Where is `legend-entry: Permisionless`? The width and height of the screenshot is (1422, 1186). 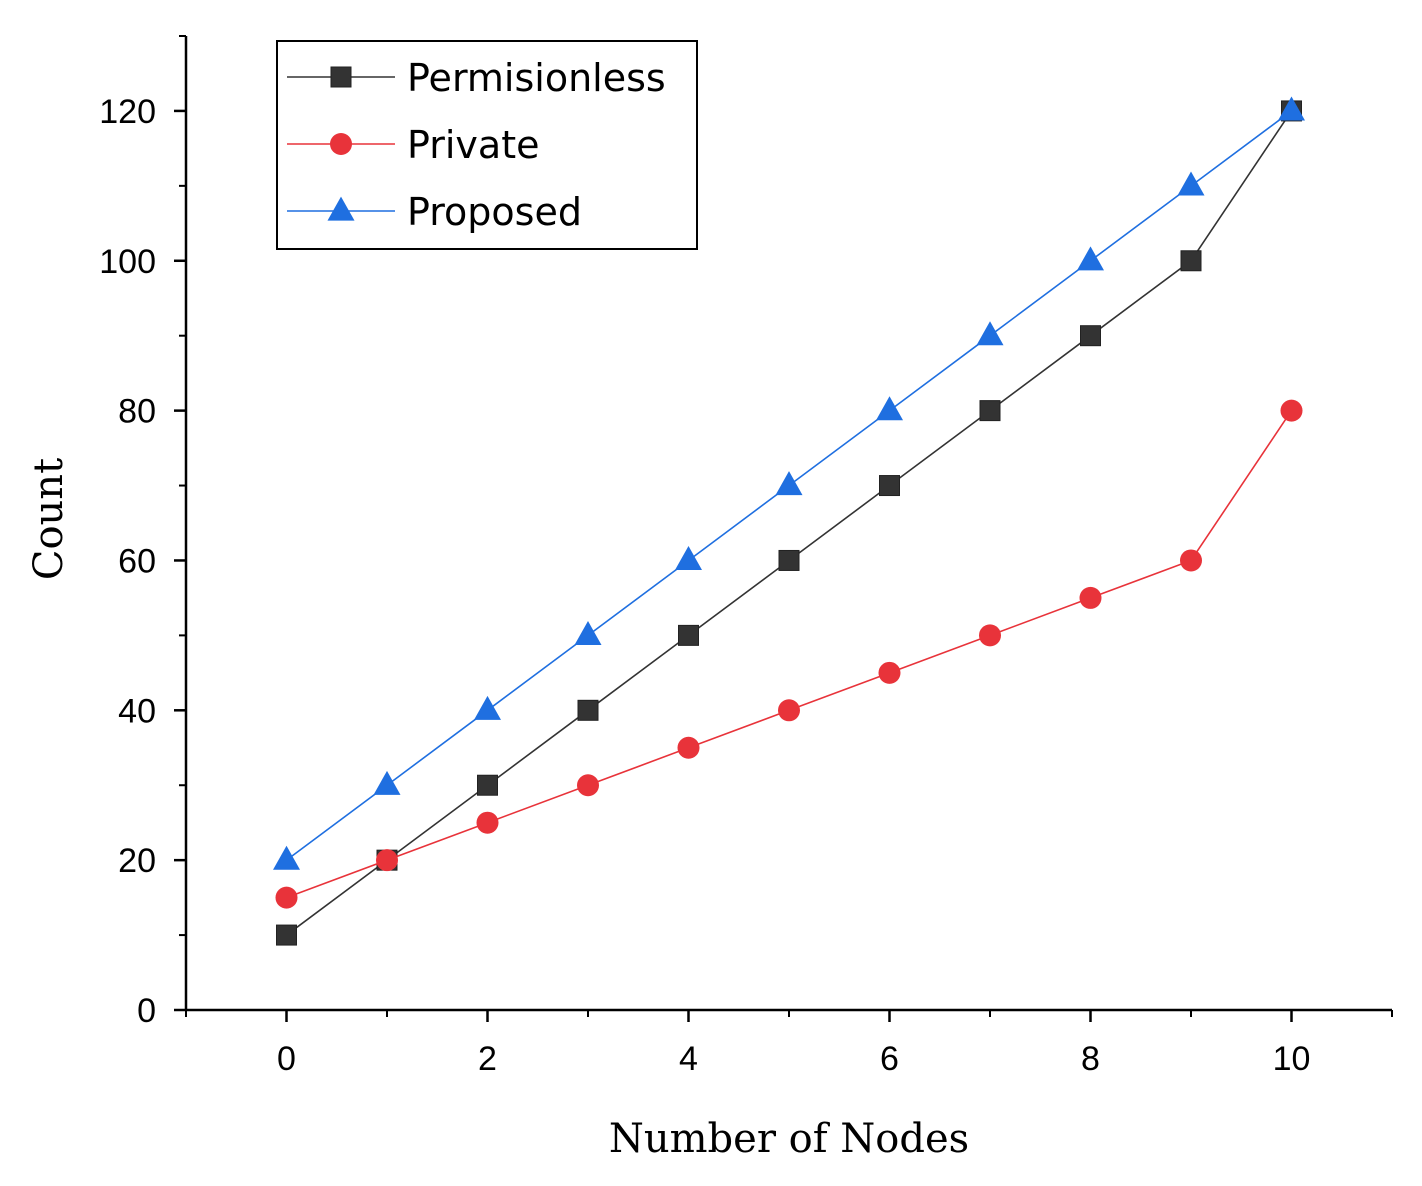
legend-entry: Permisionless is located at coordinates (476, 78).